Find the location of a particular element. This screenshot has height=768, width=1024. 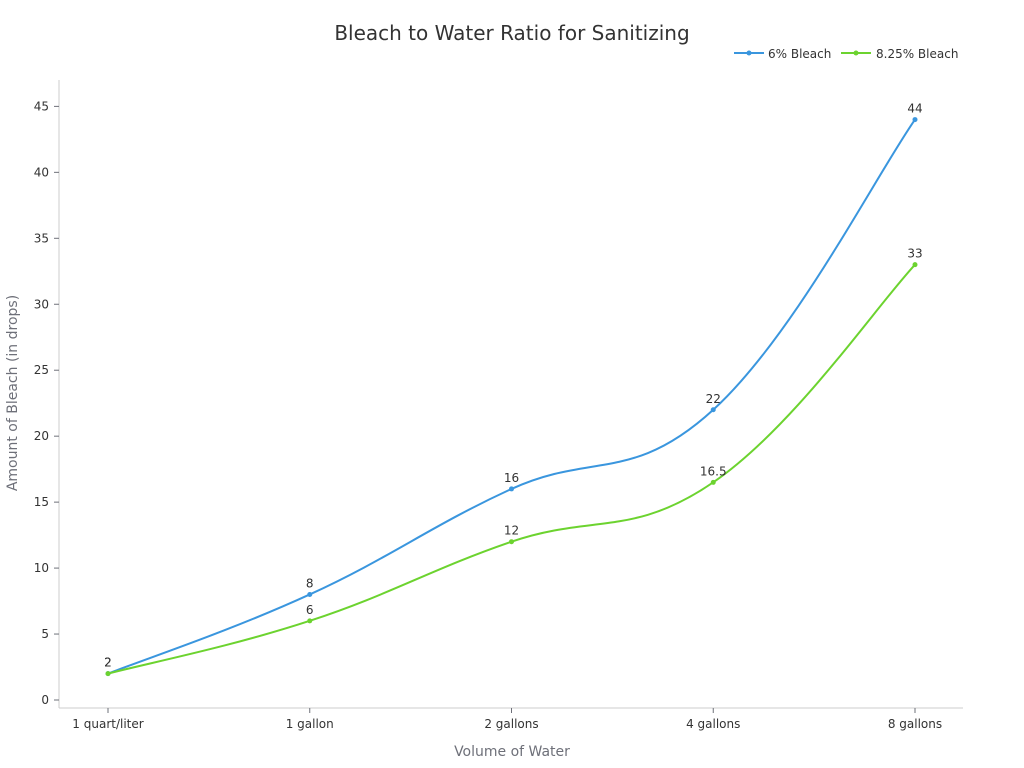

y-axis-ticks: 0 5 10 15 20 25 30 35 40 45 is located at coordinates (46, 403).